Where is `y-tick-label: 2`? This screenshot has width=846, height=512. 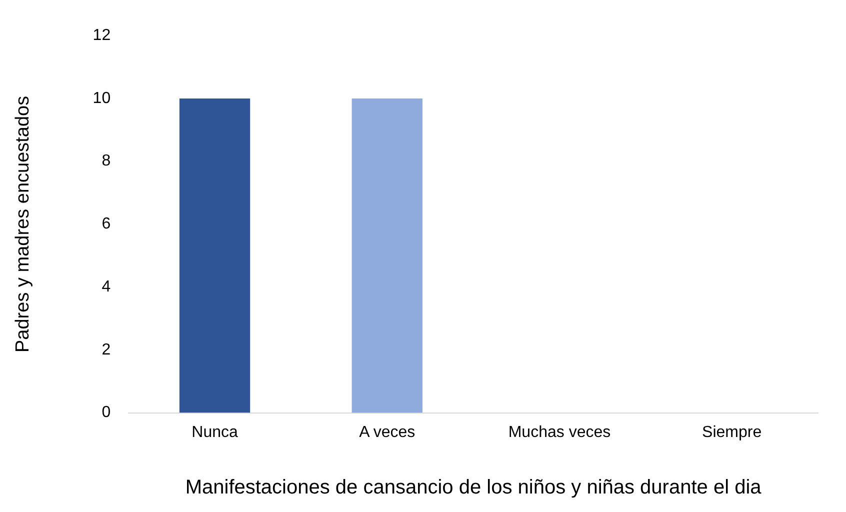 y-tick-label: 2 is located at coordinates (106, 349).